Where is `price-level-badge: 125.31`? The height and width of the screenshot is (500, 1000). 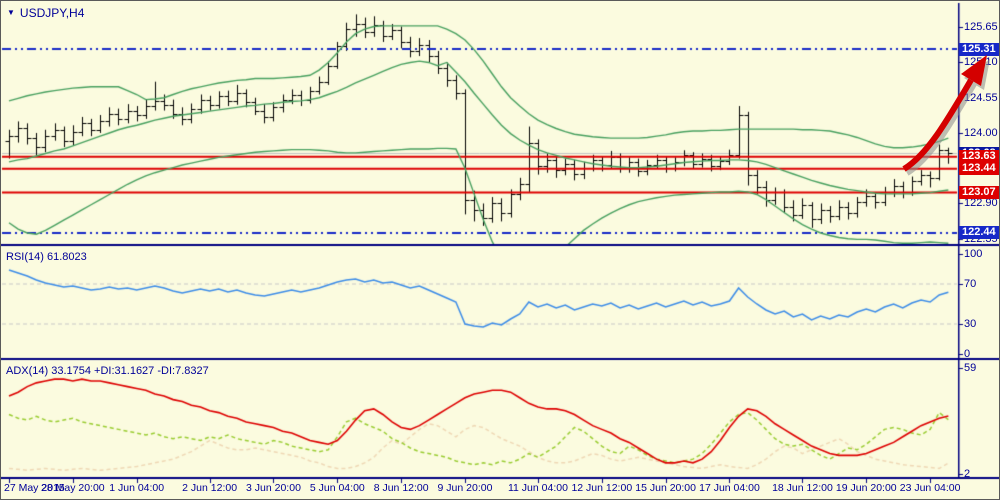 price-level-badge: 125.31 is located at coordinates (979, 49).